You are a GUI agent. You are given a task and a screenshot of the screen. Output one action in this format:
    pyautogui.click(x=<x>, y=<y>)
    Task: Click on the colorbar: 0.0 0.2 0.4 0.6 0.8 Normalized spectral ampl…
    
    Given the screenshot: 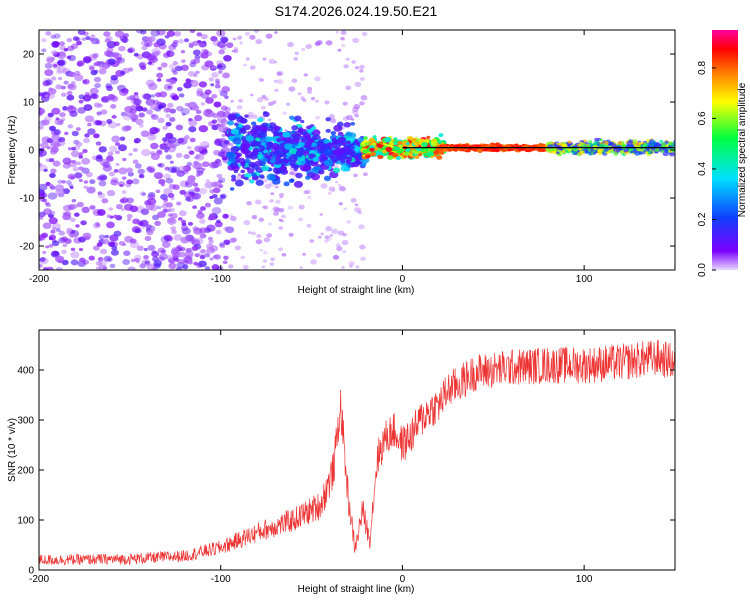 What is the action you would take?
    pyautogui.click(x=722, y=153)
    